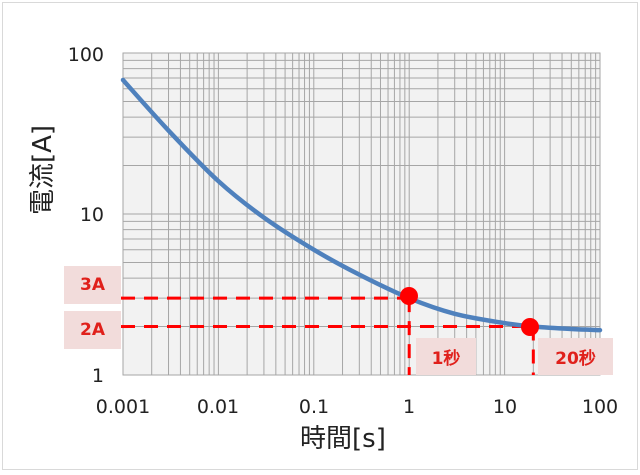 The image size is (640, 475). I want to click on x-tick-0.1: 0.1, so click(314, 407).